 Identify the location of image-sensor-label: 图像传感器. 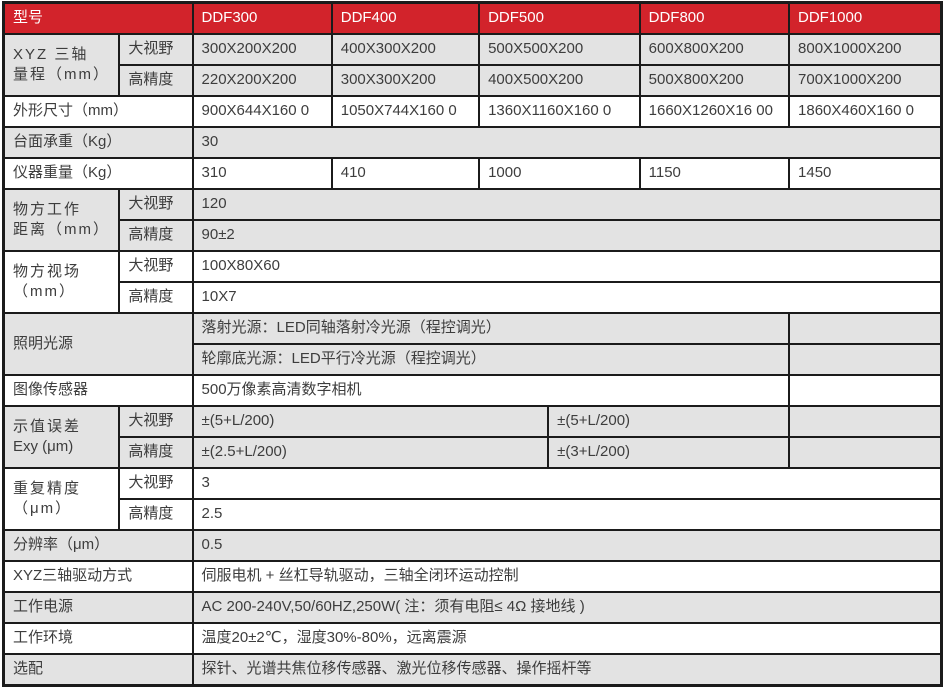
(98, 390).